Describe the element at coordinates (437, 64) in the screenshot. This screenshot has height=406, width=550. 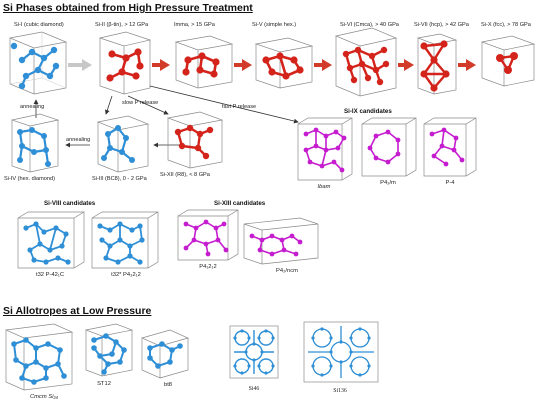
I see `structure-si-vii` at that location.